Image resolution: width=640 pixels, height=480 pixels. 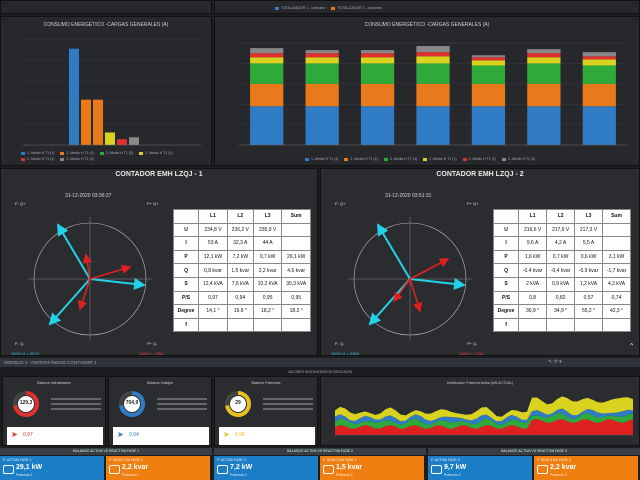 I want to click on table-cell: 7,6 kVA, so click(x=240, y=284).